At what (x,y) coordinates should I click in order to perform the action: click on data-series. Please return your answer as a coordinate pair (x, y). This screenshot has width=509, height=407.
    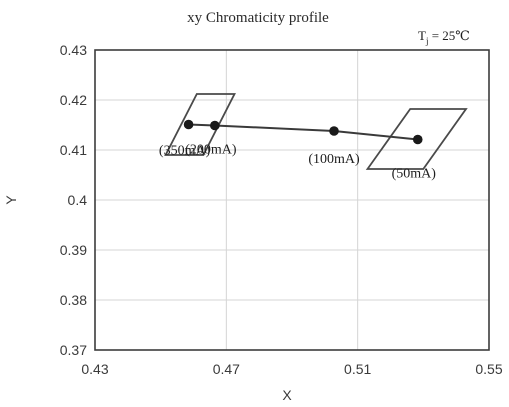
    Looking at the image, I should click on (303, 132).